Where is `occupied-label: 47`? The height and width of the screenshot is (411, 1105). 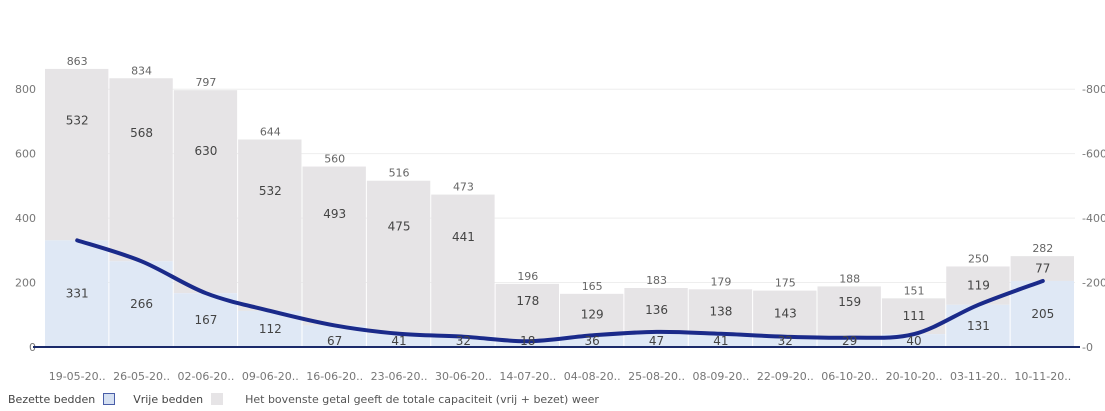 occupied-label: 47 is located at coordinates (656, 341).